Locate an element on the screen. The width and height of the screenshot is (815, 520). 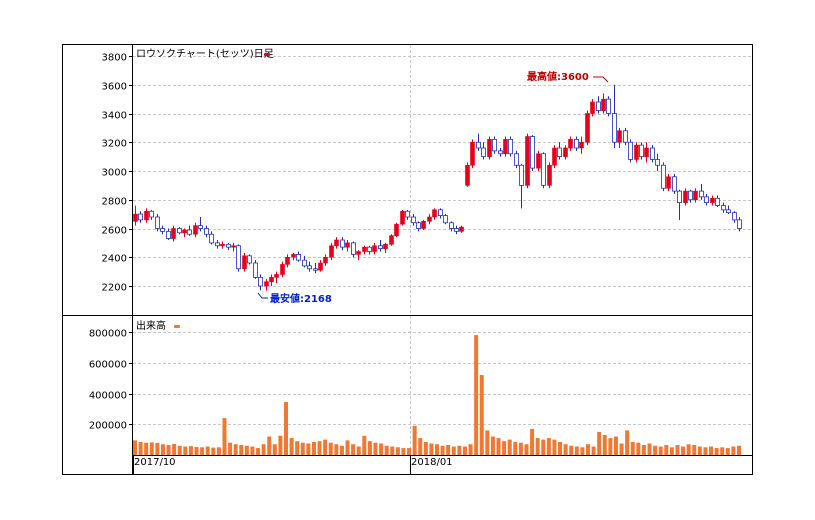
price-y-tick-label: 3000 is located at coordinates (114, 173).